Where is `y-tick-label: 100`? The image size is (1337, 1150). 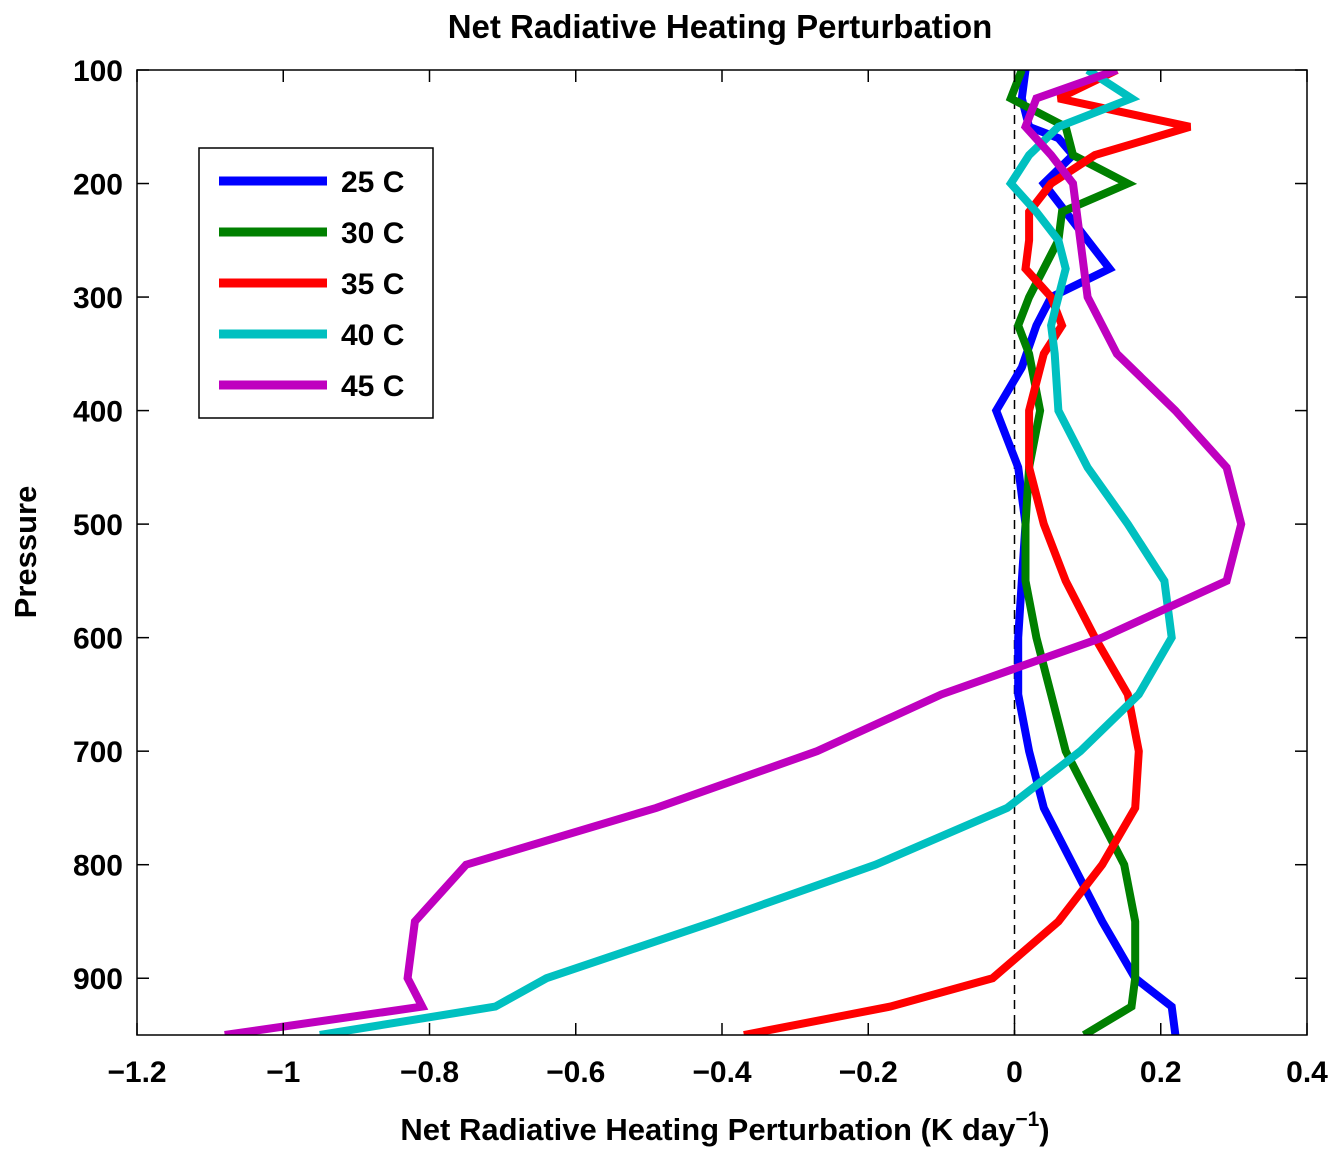 y-tick-label: 100 is located at coordinates (98, 71).